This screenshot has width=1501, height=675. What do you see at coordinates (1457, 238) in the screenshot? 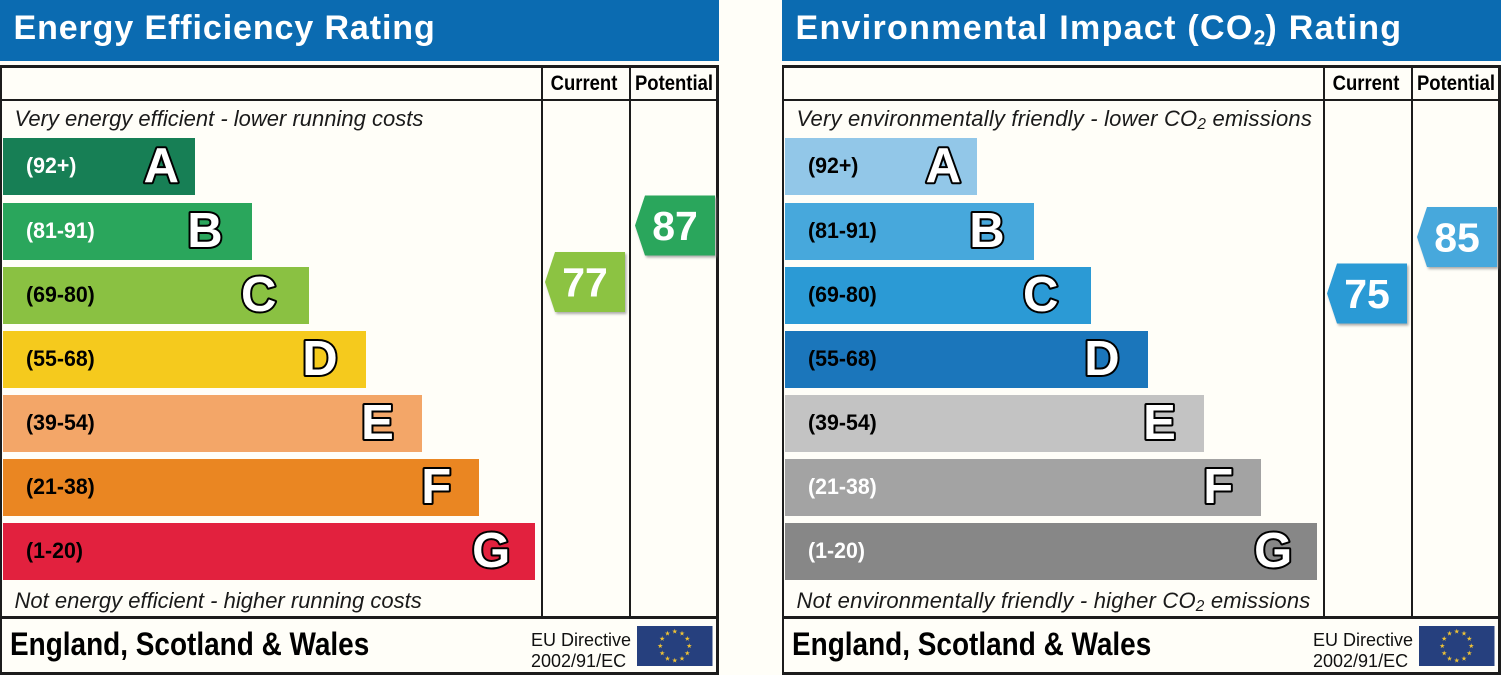
I see `svg-text: 85` at bounding box center [1457, 238].